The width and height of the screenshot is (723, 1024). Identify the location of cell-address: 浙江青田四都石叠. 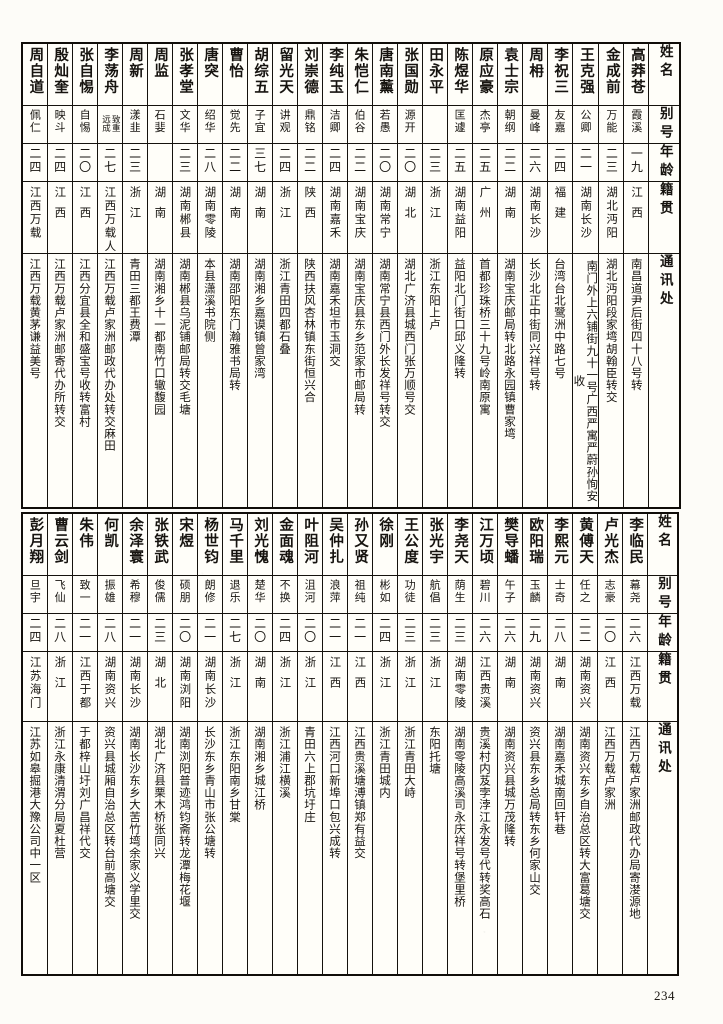
(284, 380).